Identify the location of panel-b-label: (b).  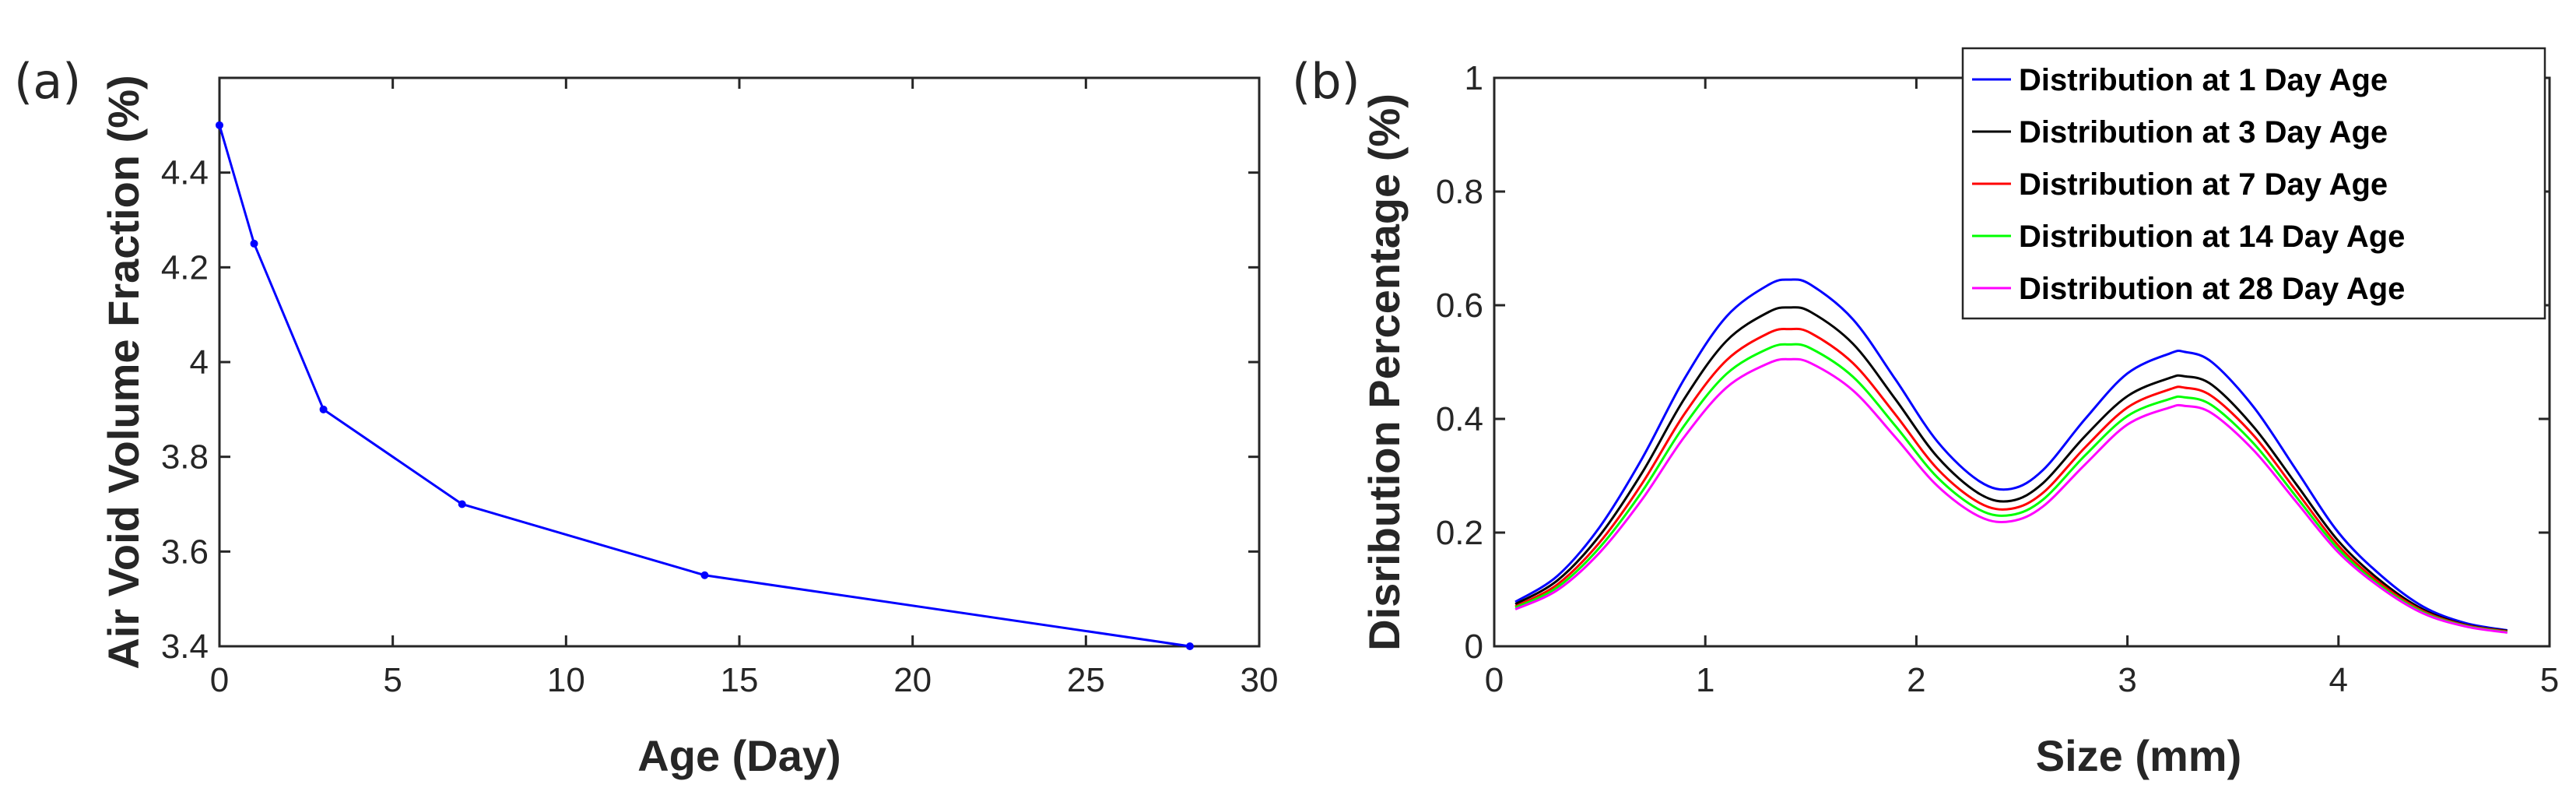
(1326, 81).